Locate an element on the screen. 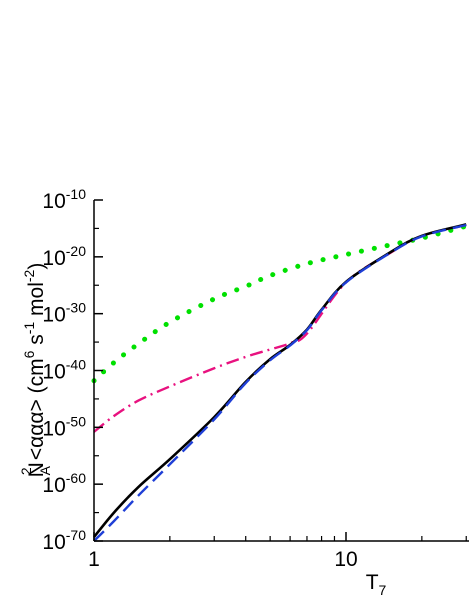  y-label-end: ) is located at coordinates (36, 266).